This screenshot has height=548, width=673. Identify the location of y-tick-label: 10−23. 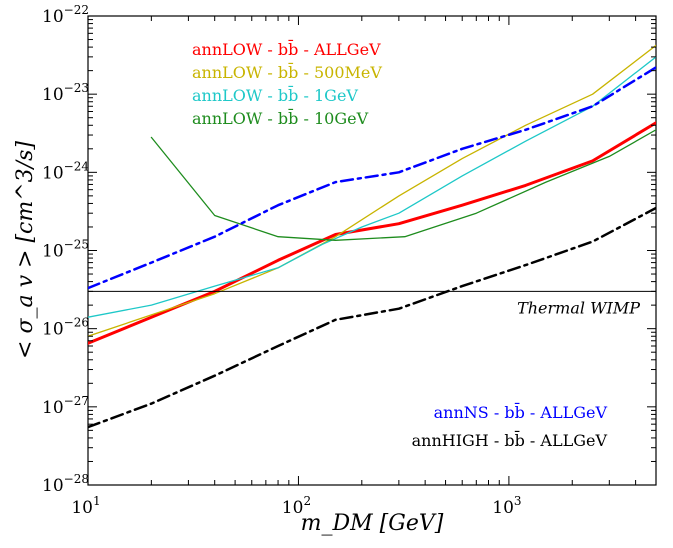
(65, 93).